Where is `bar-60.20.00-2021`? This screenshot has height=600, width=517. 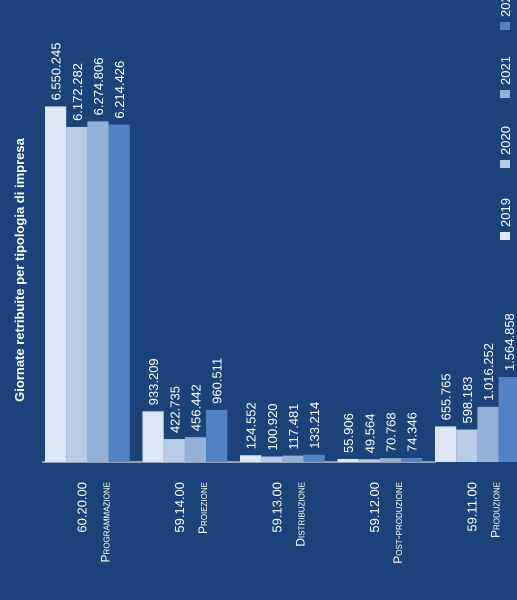 bar-60.20.00-2021 is located at coordinates (98, 291).